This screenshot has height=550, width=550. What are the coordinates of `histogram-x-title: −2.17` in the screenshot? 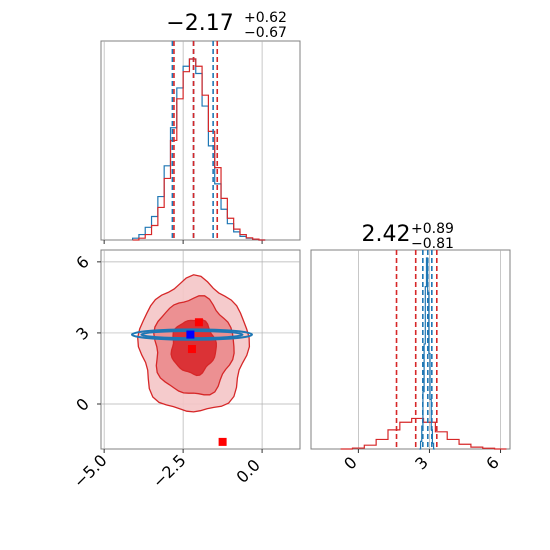 It's located at (199, 23).